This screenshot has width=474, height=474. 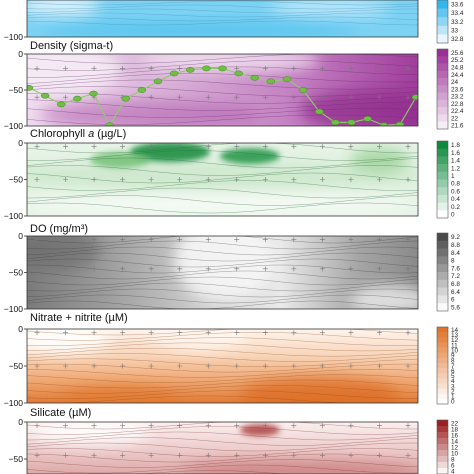 I want to click on do-plot-area, so click(x=222, y=272).